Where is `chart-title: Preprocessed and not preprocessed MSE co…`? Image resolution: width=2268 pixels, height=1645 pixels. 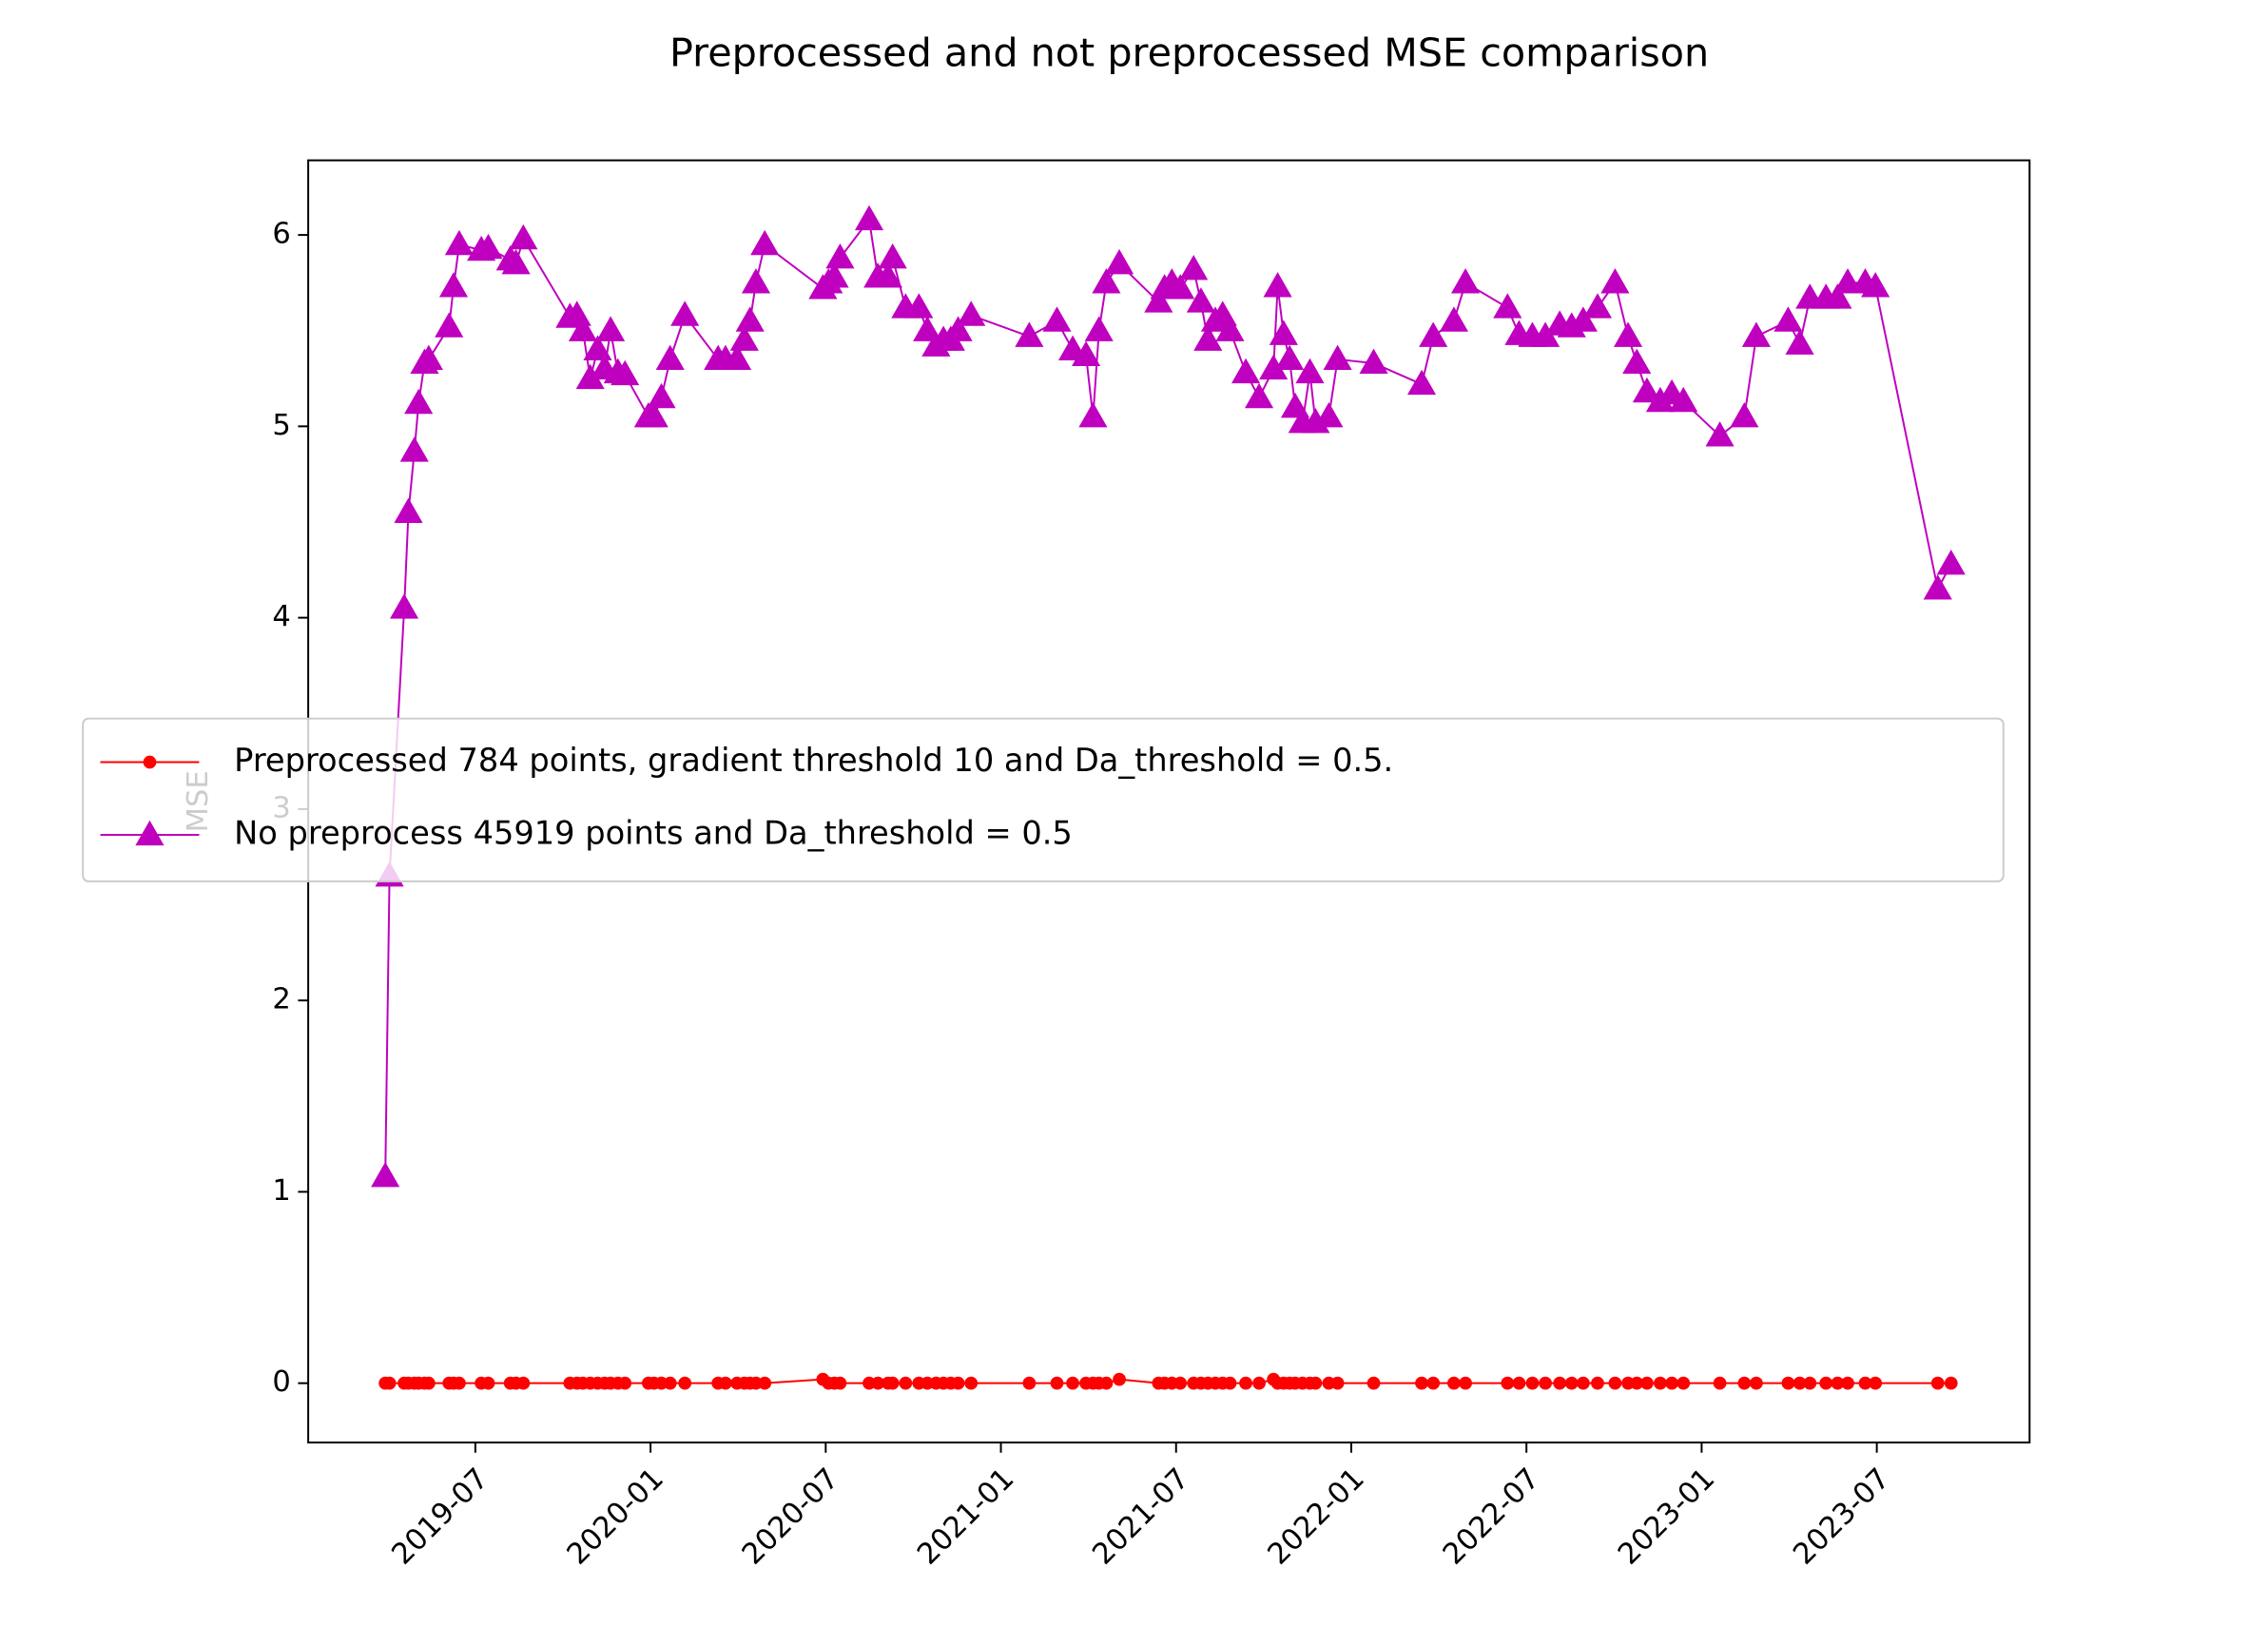 chart-title: Preprocessed and not preprocessed MSE co… is located at coordinates (1189, 53).